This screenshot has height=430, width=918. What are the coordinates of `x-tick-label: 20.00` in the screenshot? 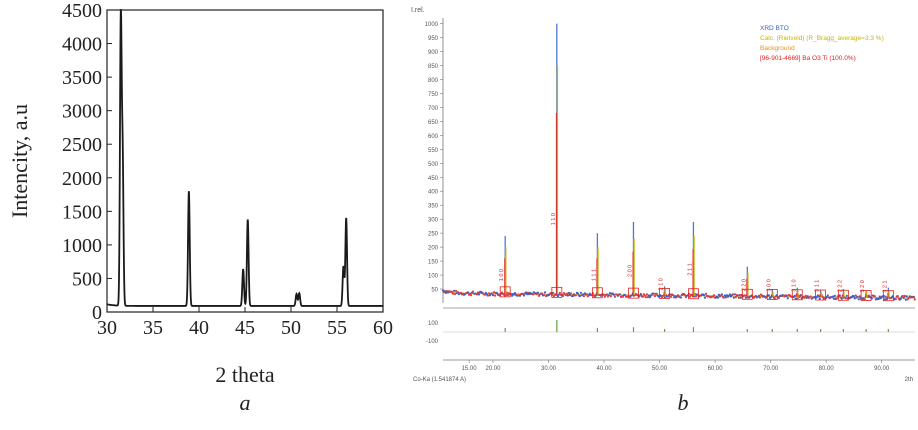 It's located at (493, 369).